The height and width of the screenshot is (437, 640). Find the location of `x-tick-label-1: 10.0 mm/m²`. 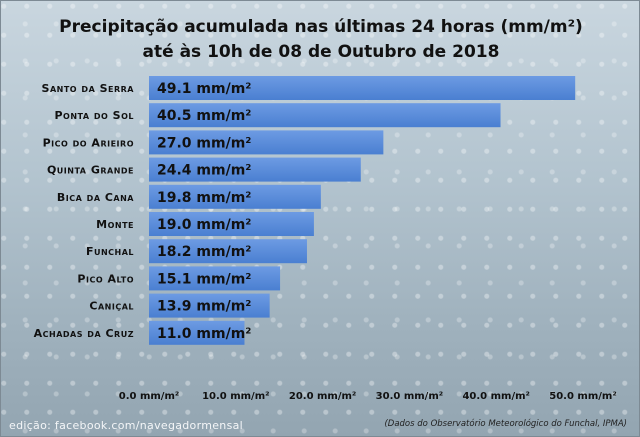

x-tick-label-1: 10.0 mm/m² is located at coordinates (235, 396).